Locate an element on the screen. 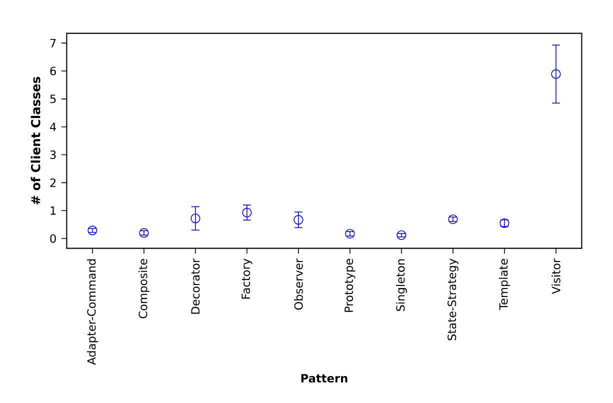 This screenshot has width=613, height=403. y-tick-label: 4 is located at coordinates (53, 126).